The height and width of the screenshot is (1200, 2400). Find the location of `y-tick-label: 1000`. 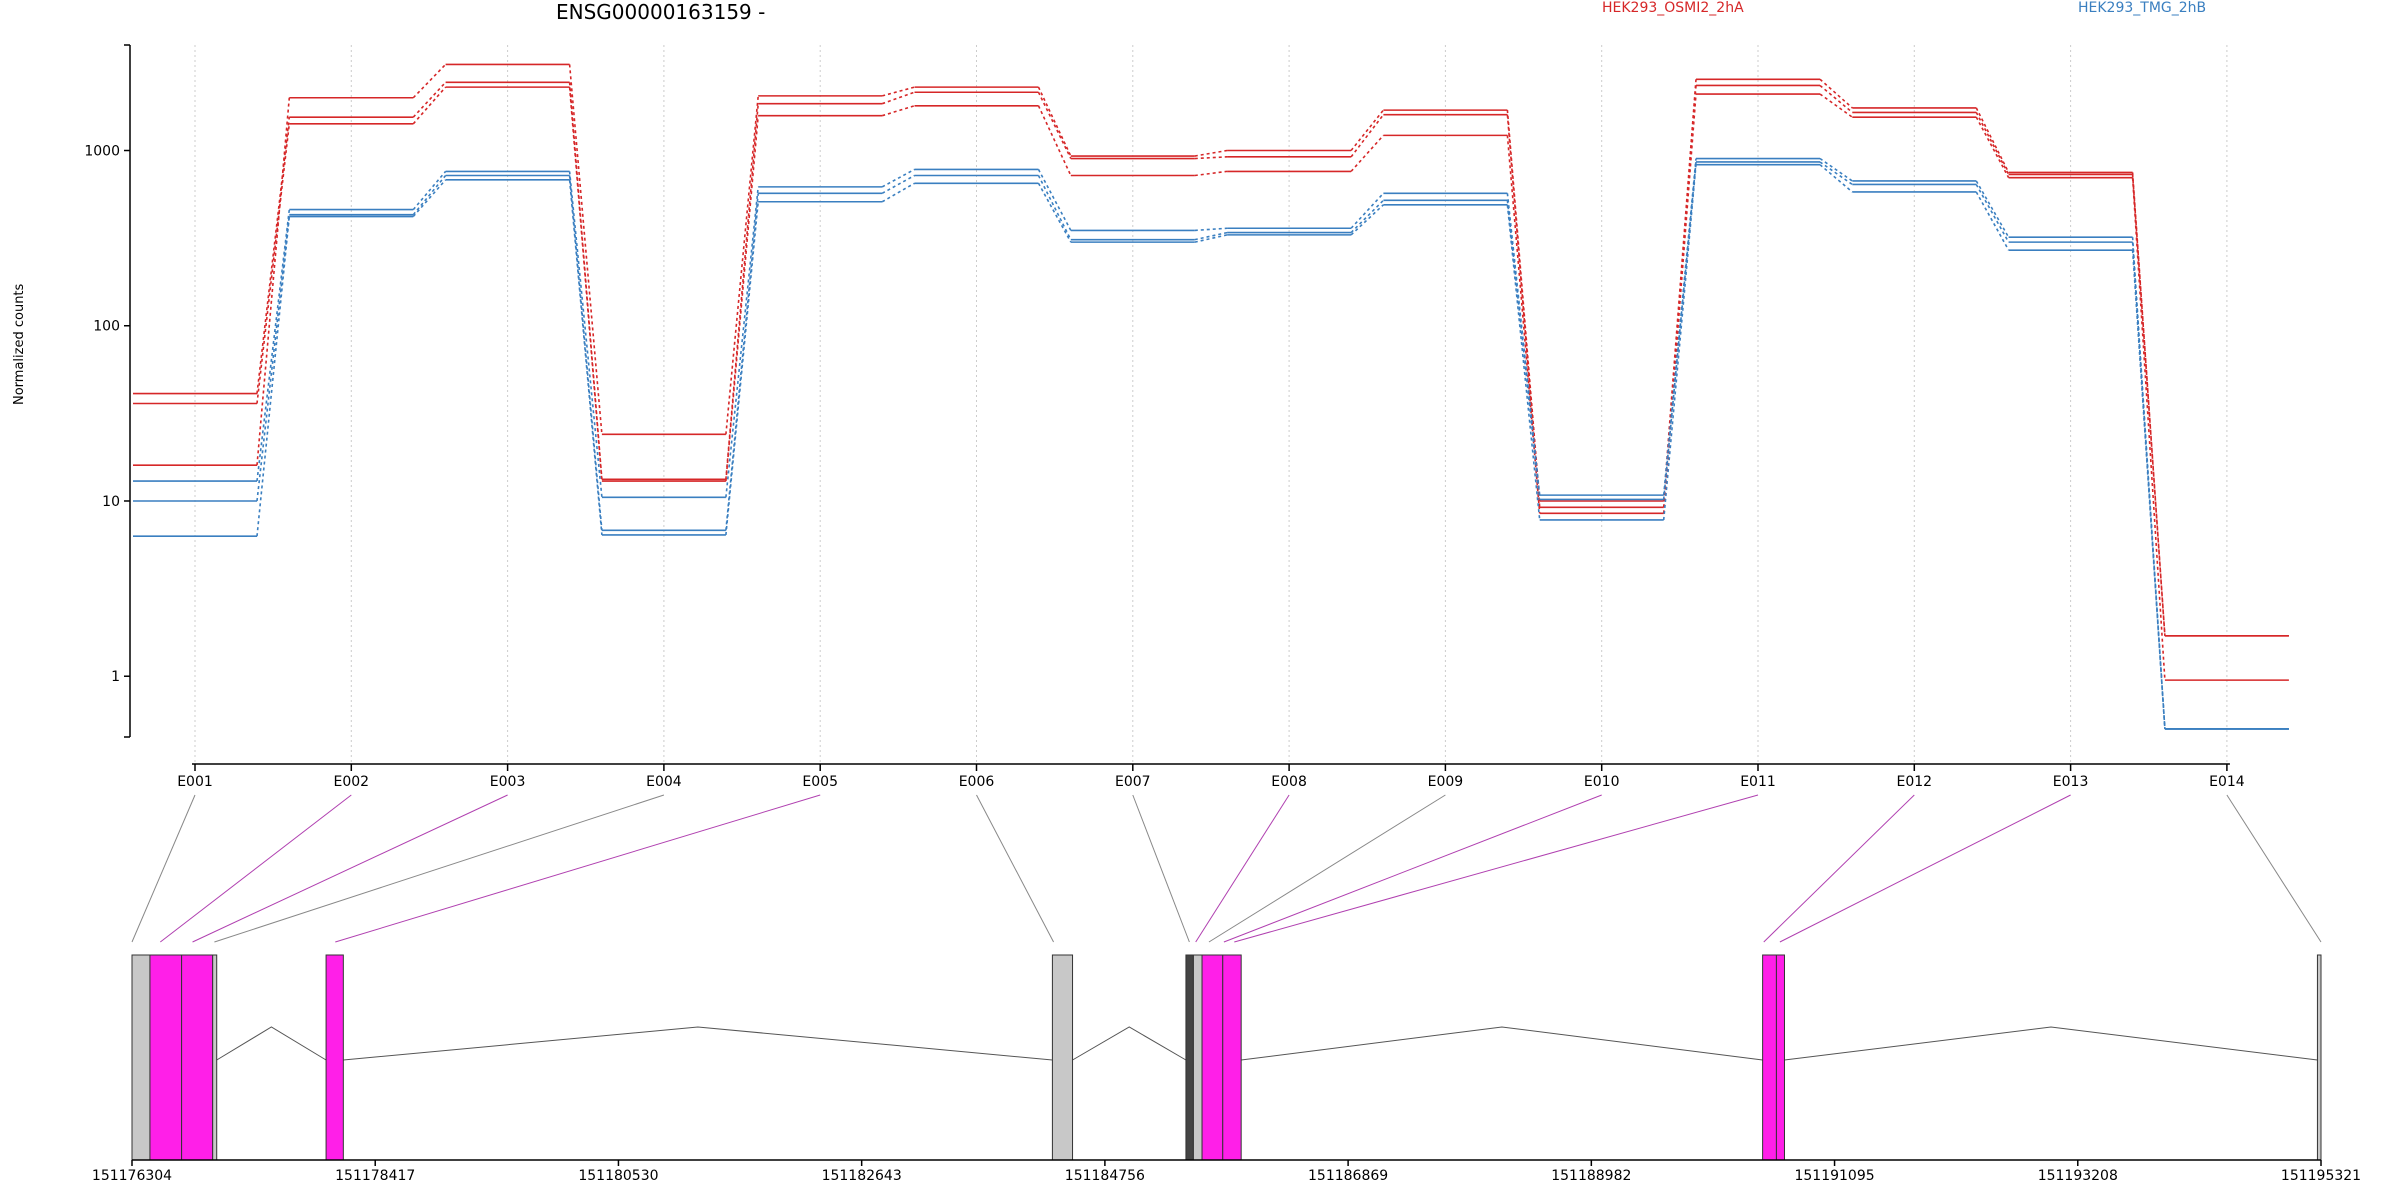

y-tick-label: 1000 is located at coordinates (102, 152).